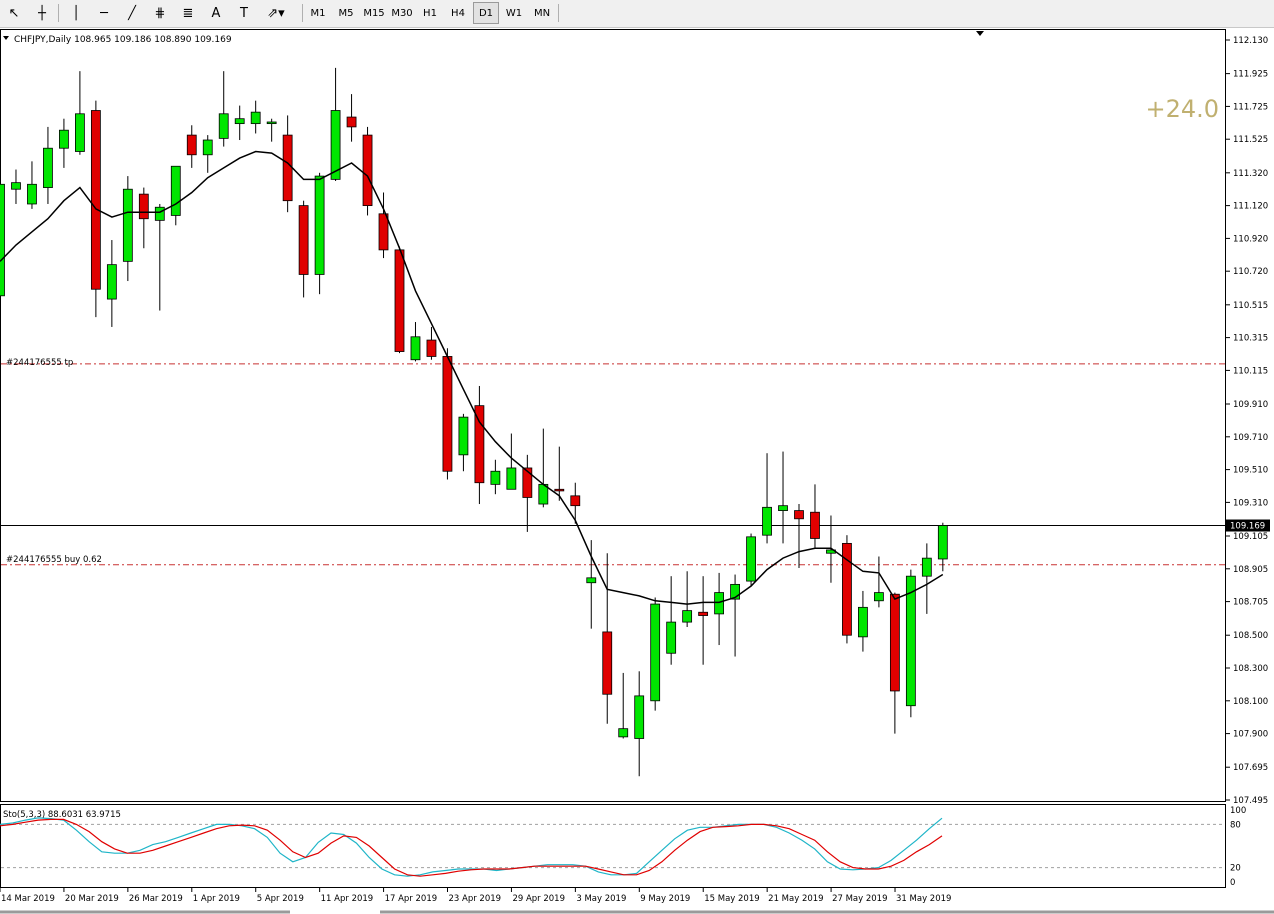  Describe the element at coordinates (1250, 768) in the screenshot. I see `price-tick-label: 107.695` at that location.